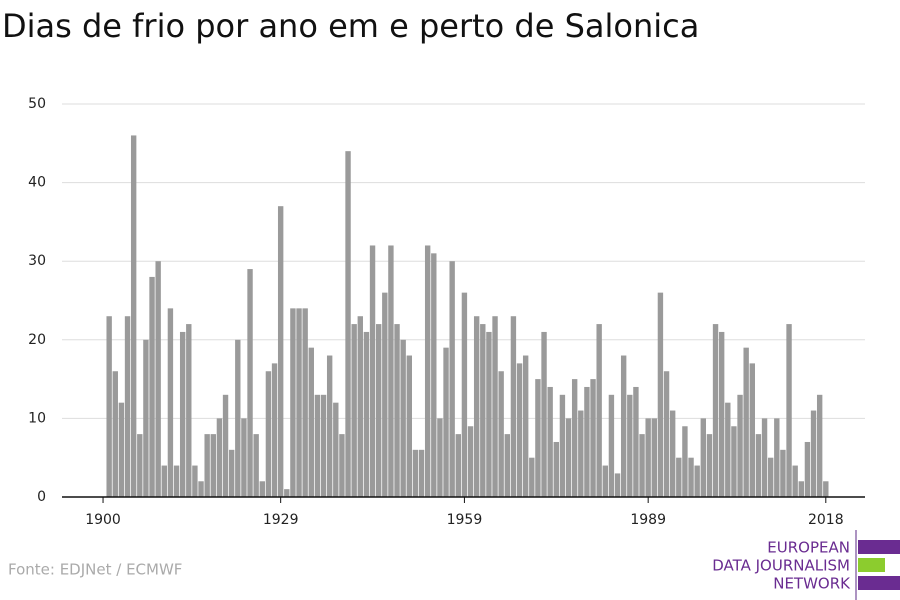 The height and width of the screenshot is (600, 900). Describe the element at coordinates (41, 497) in the screenshot. I see `y-tick-label: 0` at that location.